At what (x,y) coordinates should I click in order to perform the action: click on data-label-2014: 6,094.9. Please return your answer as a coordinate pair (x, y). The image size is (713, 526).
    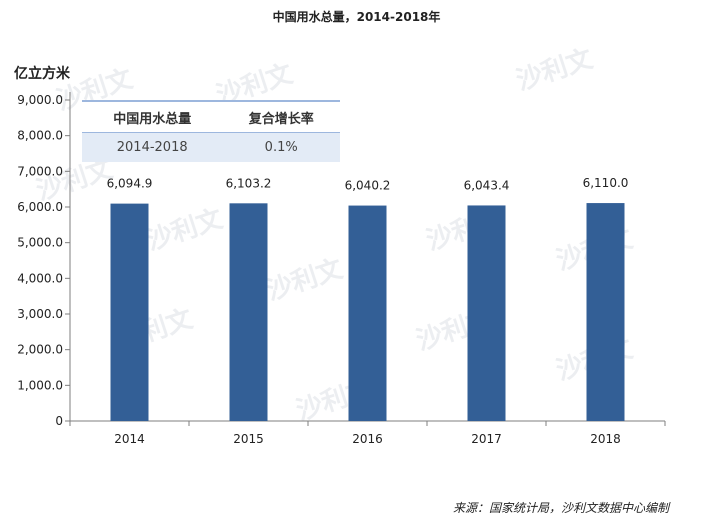
    Looking at the image, I should click on (130, 184).